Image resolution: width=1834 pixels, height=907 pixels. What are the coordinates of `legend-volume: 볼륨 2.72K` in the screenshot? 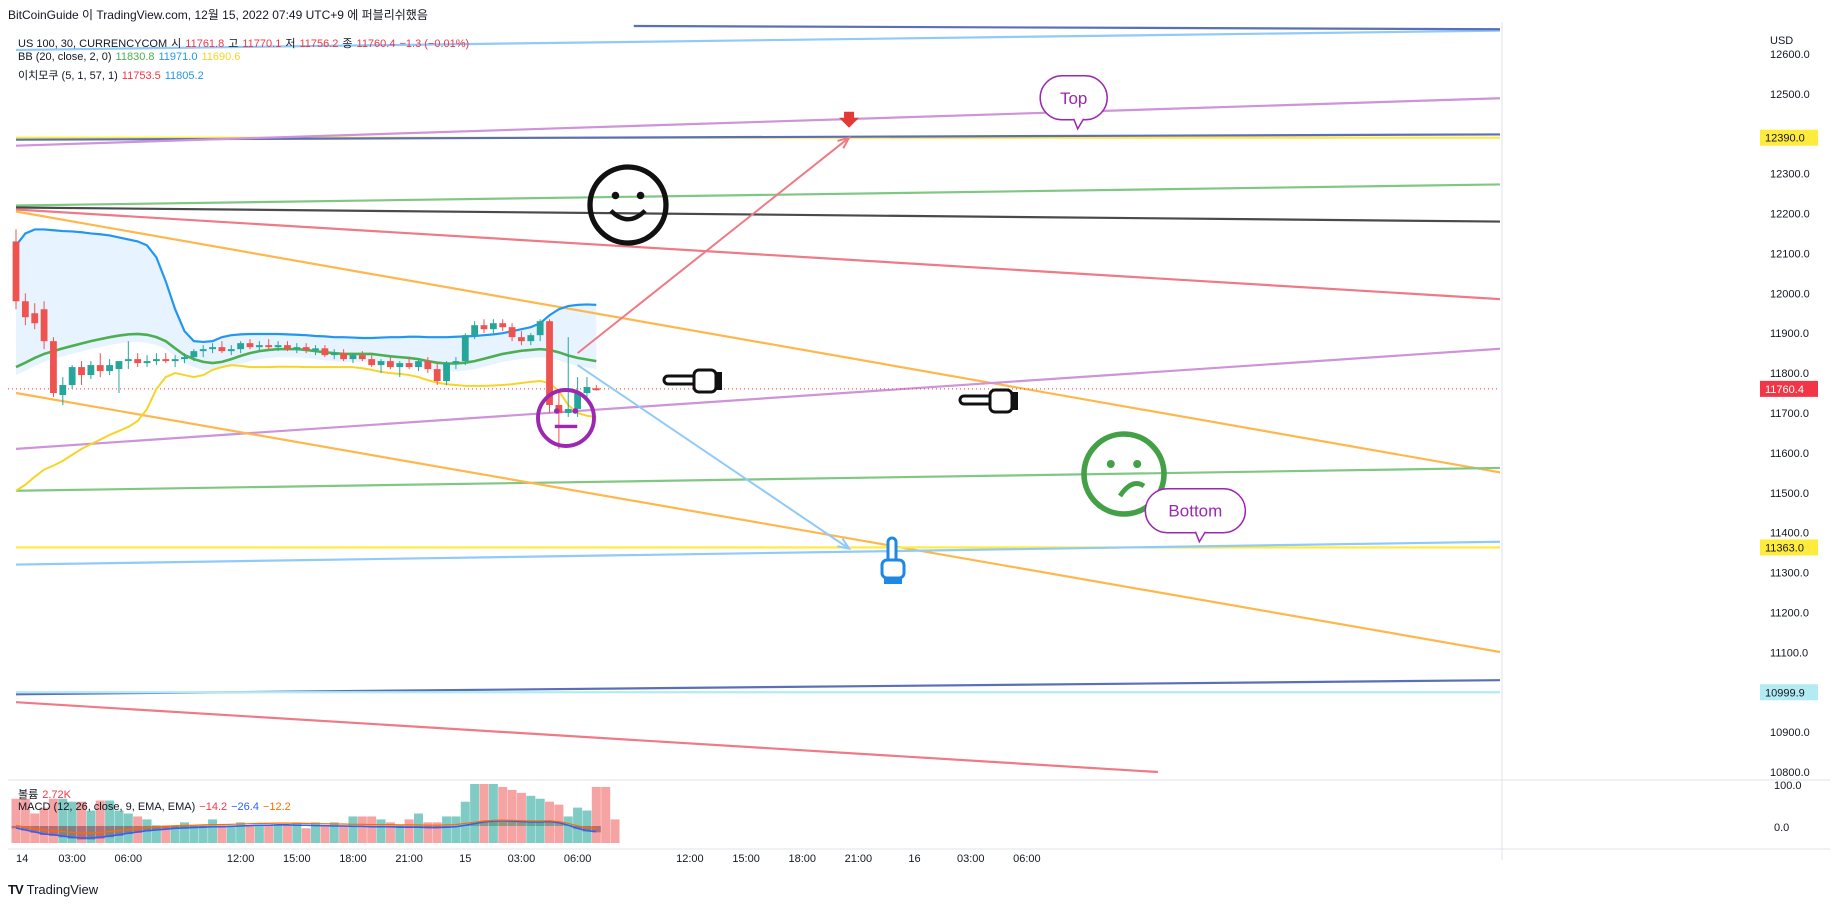 It's located at (46, 794).